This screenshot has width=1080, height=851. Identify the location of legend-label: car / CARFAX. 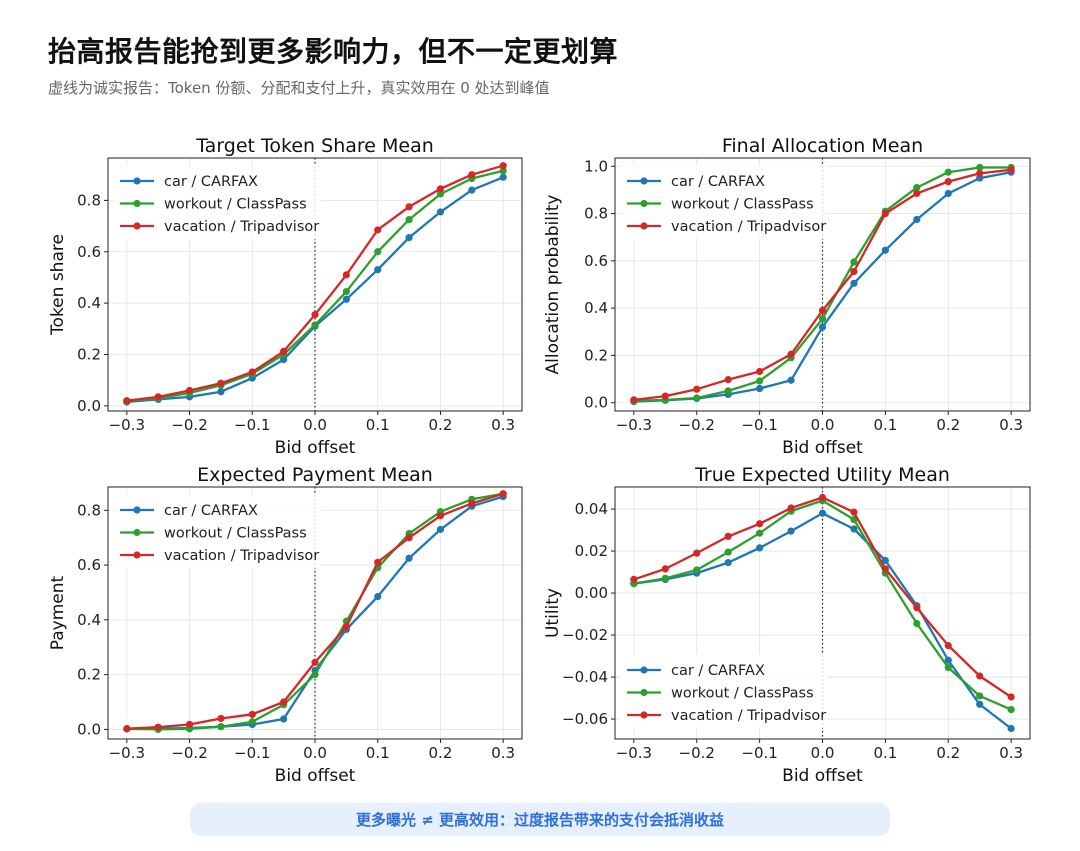
(718, 182).